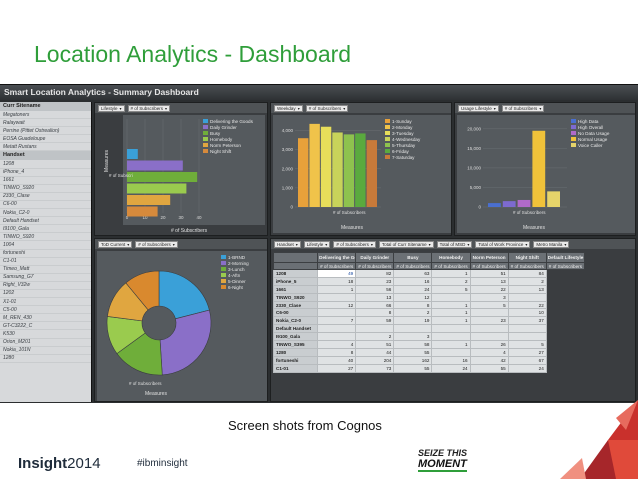 This screenshot has width=638, height=479. What do you see at coordinates (527, 257) in the screenshot?
I see `column-header: Night Shift` at bounding box center [527, 257].